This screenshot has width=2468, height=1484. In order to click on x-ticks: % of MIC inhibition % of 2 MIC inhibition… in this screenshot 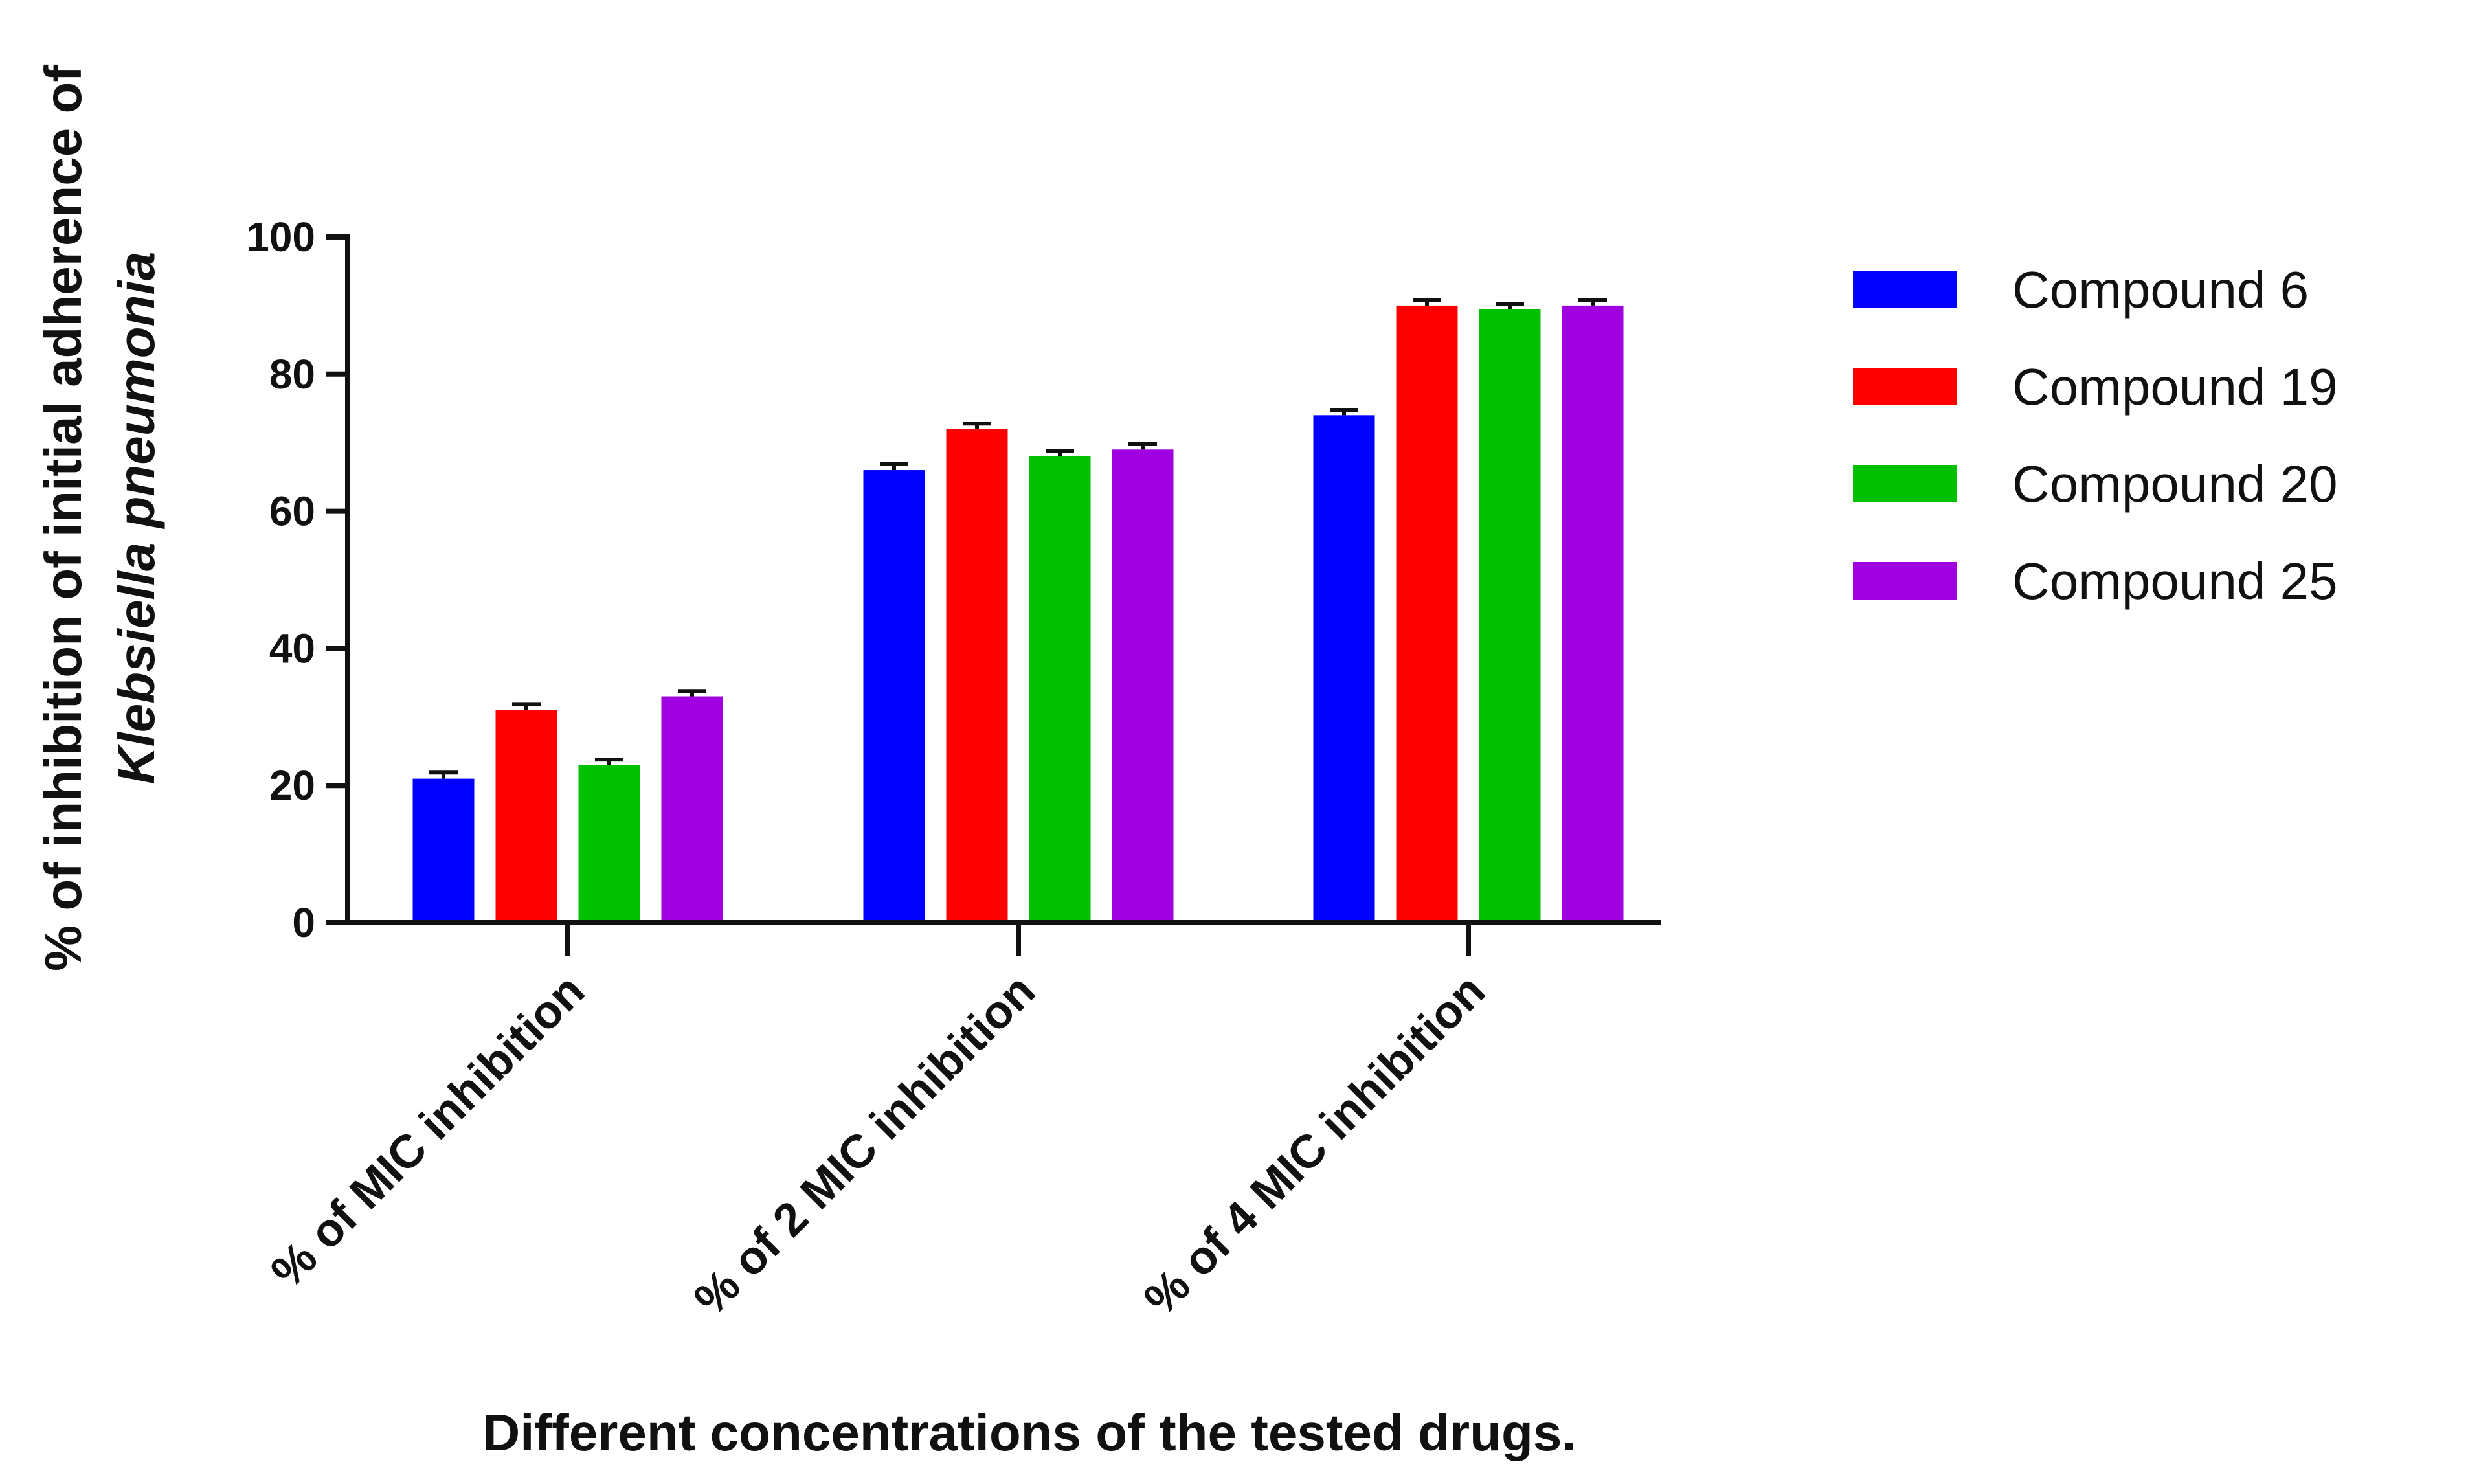, I will do `click(878, 1124)`.